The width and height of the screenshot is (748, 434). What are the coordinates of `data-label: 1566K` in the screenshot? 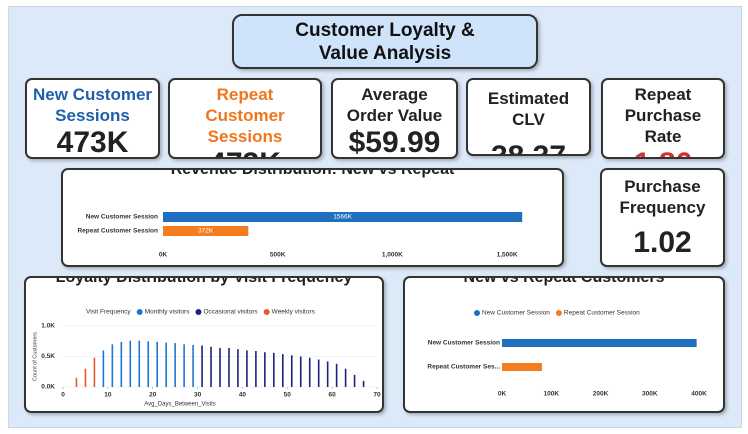 It's located at (342, 217).